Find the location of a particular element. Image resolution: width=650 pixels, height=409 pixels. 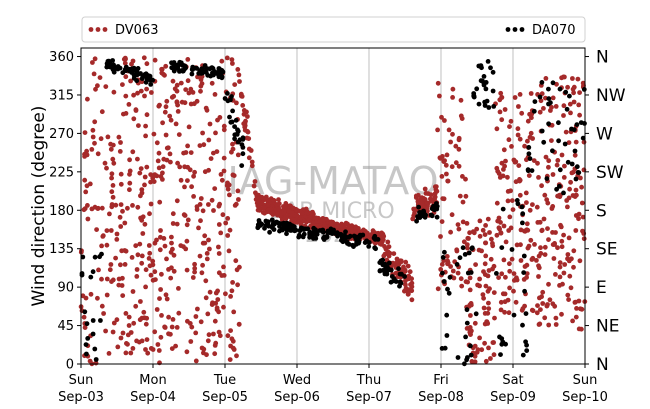

y-tick-label: 90 is located at coordinates (65, 288).